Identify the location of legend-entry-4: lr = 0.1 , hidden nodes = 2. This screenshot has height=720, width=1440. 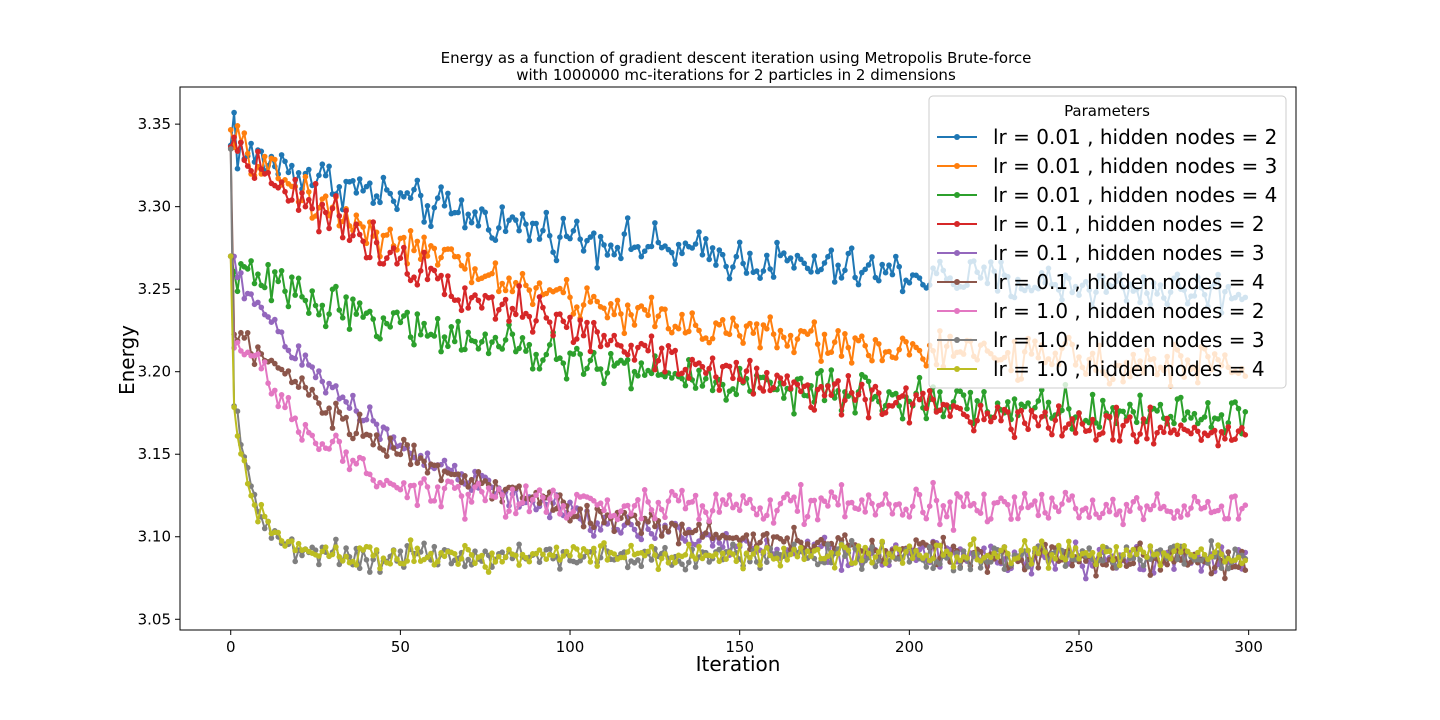
(1101, 224).